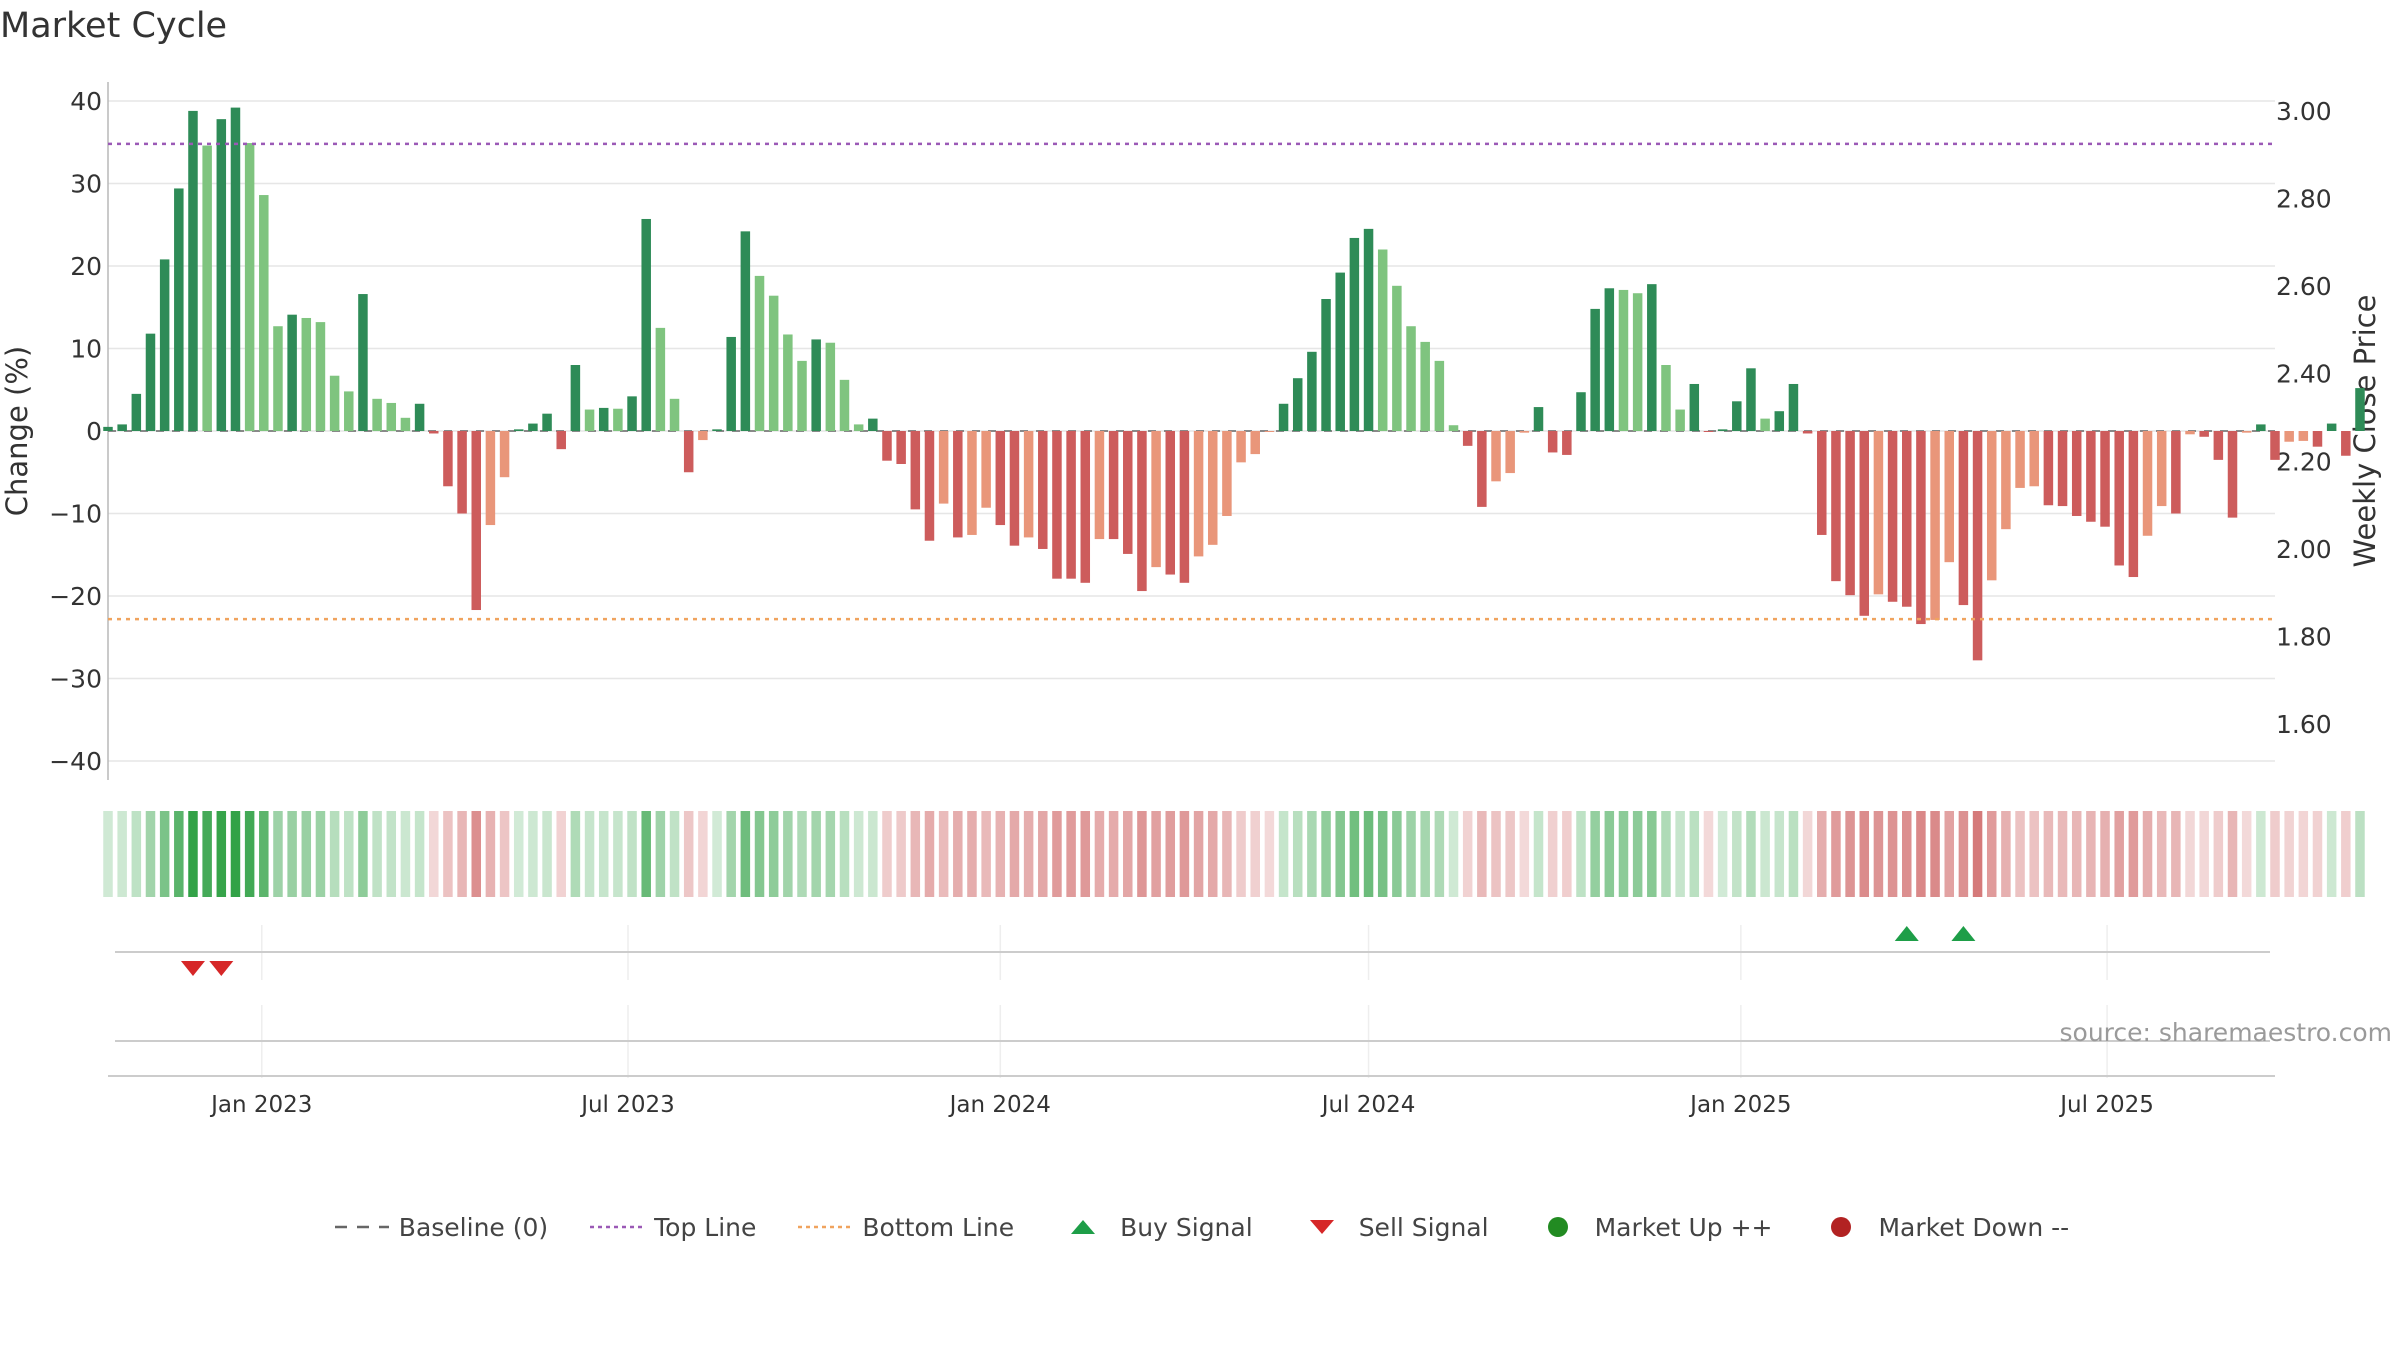 This screenshot has height=1350, width=2400. What do you see at coordinates (86, 349) in the screenshot?
I see `y-tick-label: 10` at bounding box center [86, 349].